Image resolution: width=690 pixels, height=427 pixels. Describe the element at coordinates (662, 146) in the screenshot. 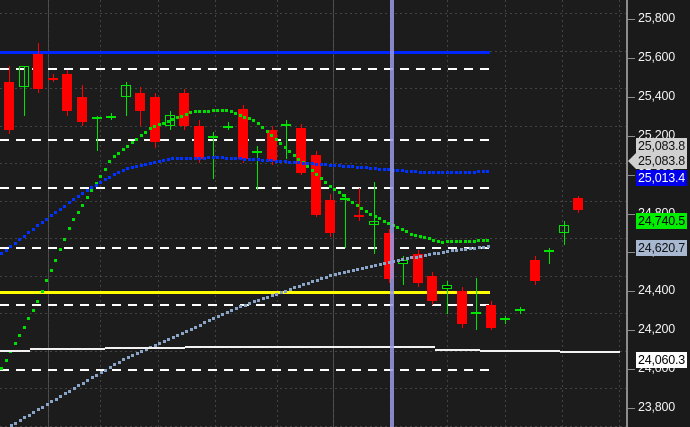

I see `ask-tag: 25,083.8` at that location.